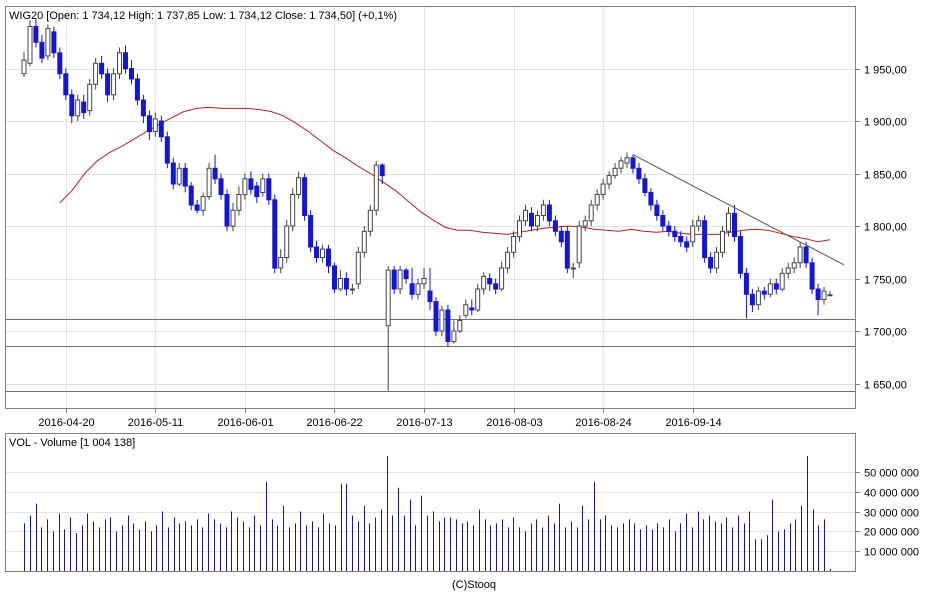 This screenshot has width=948, height=593. Describe the element at coordinates (72, 443) in the screenshot. I see `volume-chart-title: VOL - Volume [1 004 138]` at that location.